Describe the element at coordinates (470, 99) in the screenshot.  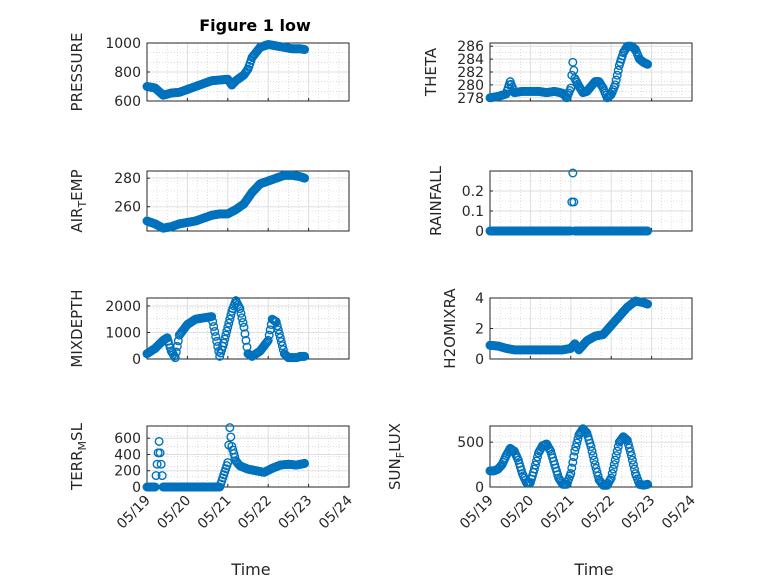
I see `y-tick-label: 278` at that location.